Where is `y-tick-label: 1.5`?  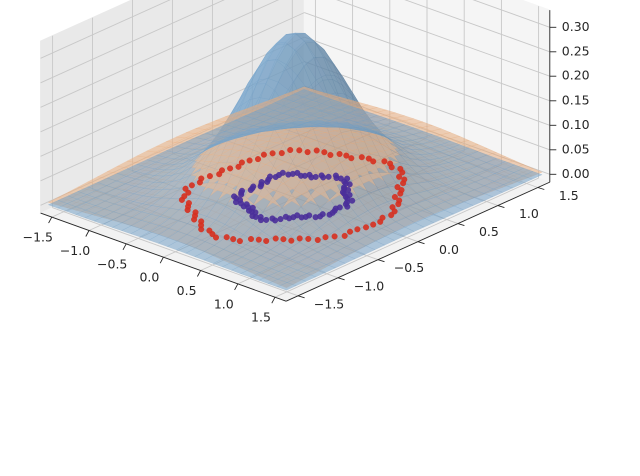 y-tick-label: 1.5 is located at coordinates (569, 195).